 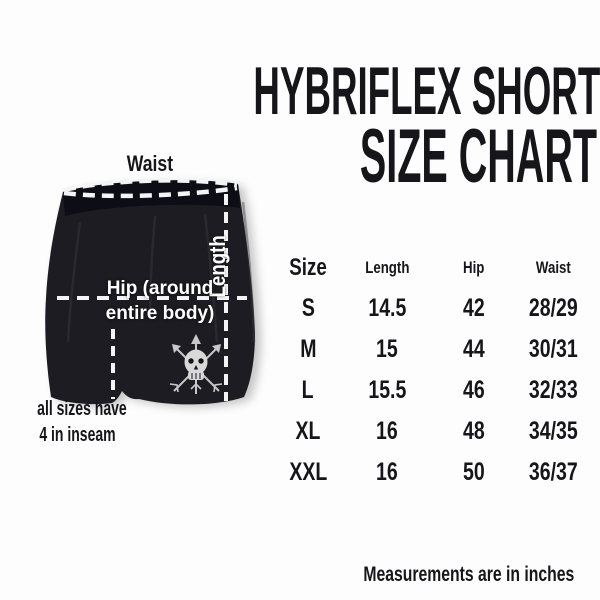 What do you see at coordinates (474, 267) in the screenshot?
I see `column-header-hip: Hip` at bounding box center [474, 267].